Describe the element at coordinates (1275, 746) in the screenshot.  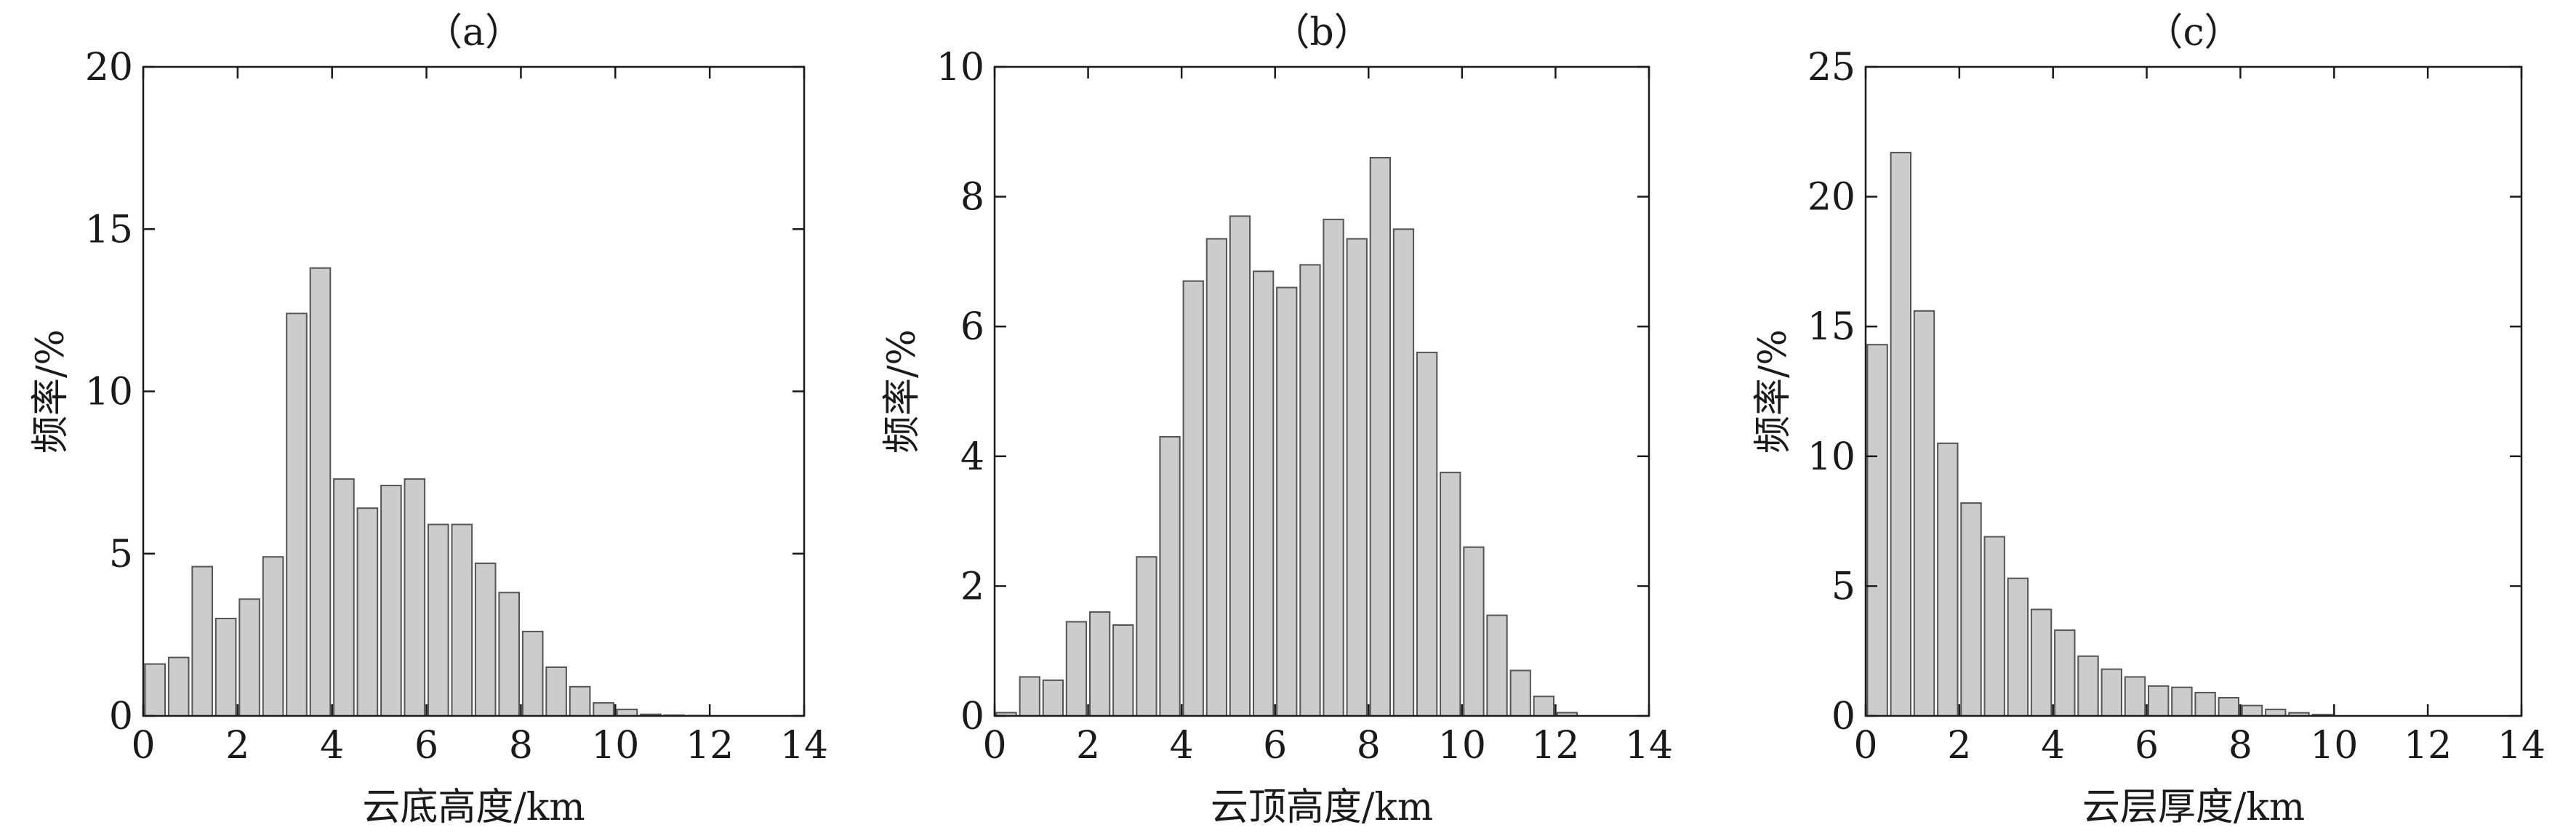
I see `panel-b-x-tick-label-3: 6` at that location.